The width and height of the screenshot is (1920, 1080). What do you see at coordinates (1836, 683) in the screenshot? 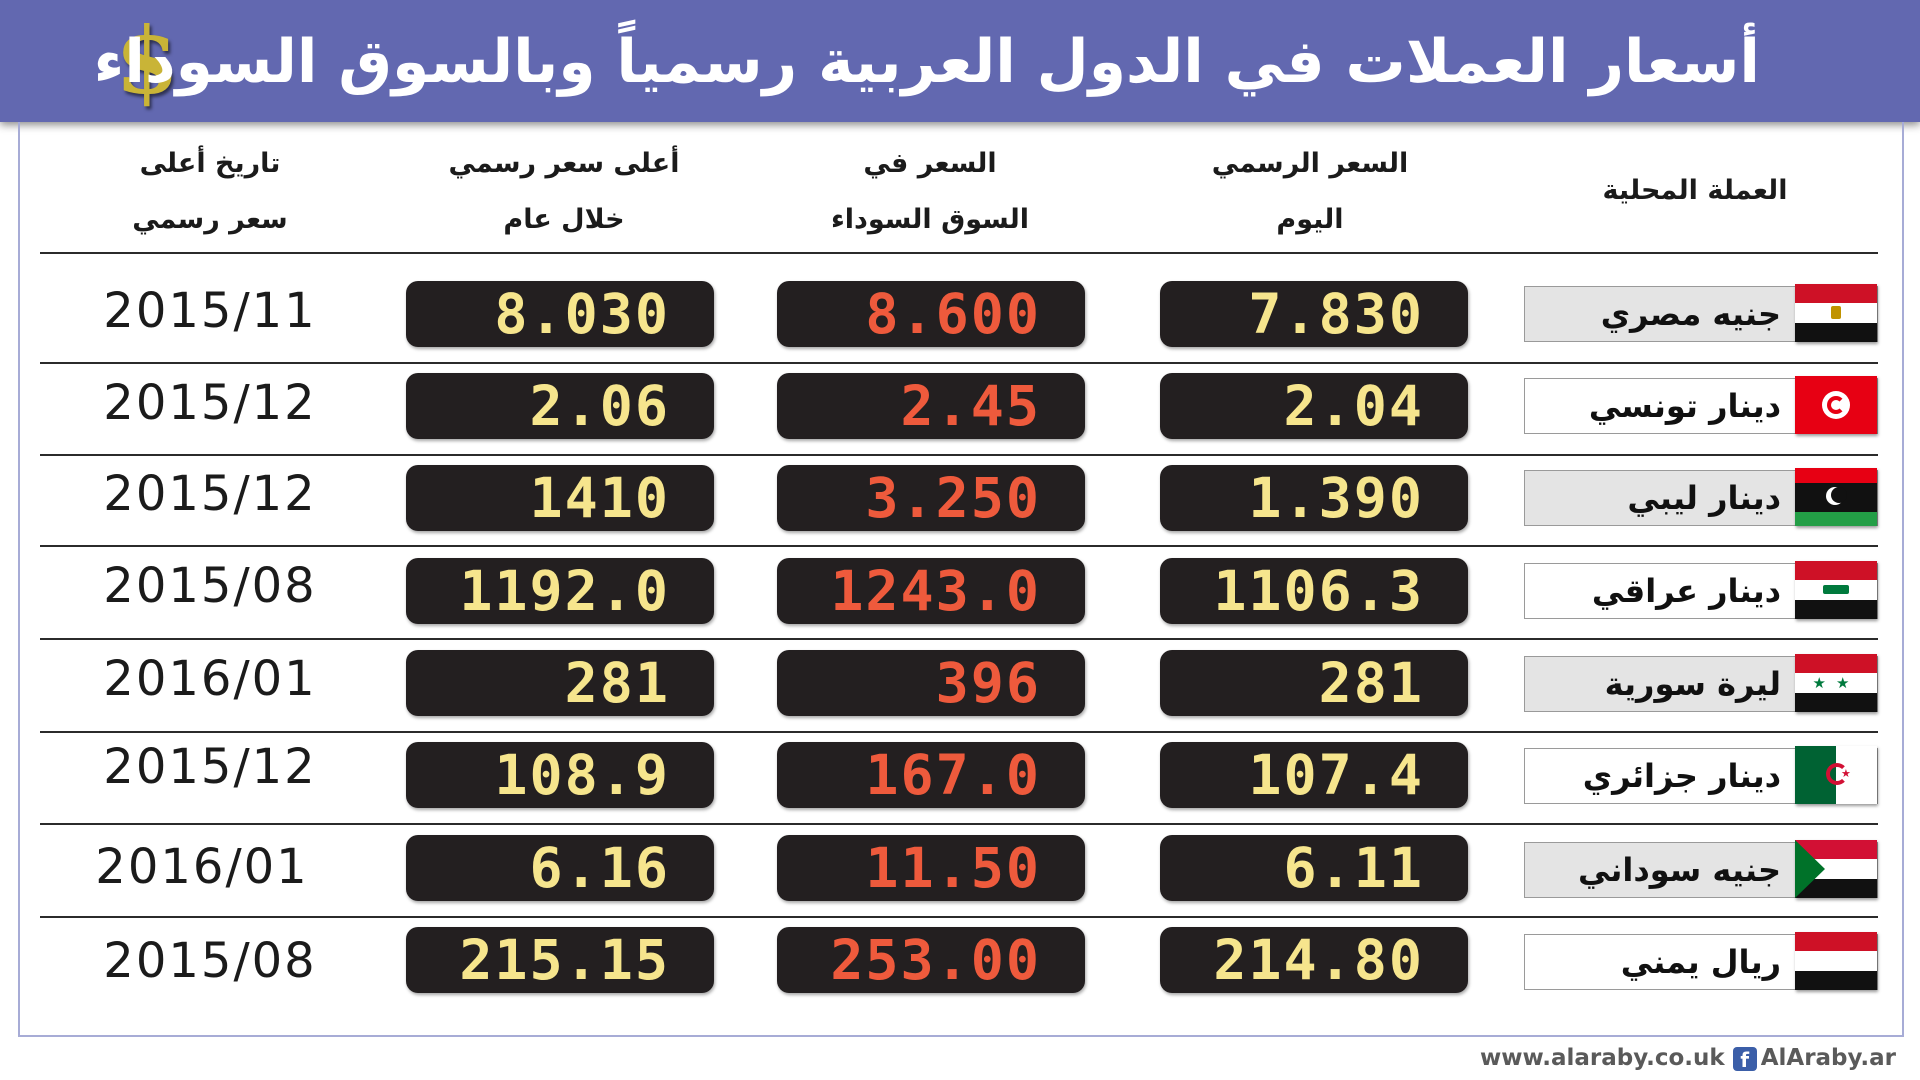
I see `syria-flag-icon: ★★` at bounding box center [1836, 683].